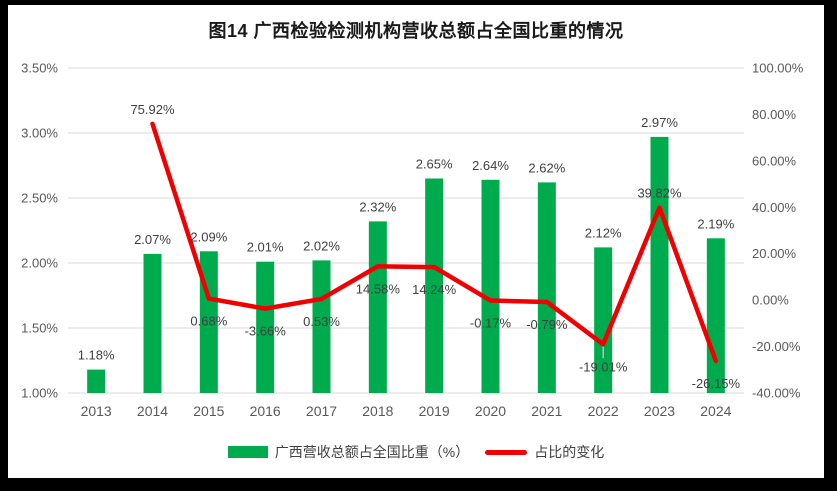 The width and height of the screenshot is (837, 491). I want to click on bar-label-2019: 2.65%, so click(434, 164).